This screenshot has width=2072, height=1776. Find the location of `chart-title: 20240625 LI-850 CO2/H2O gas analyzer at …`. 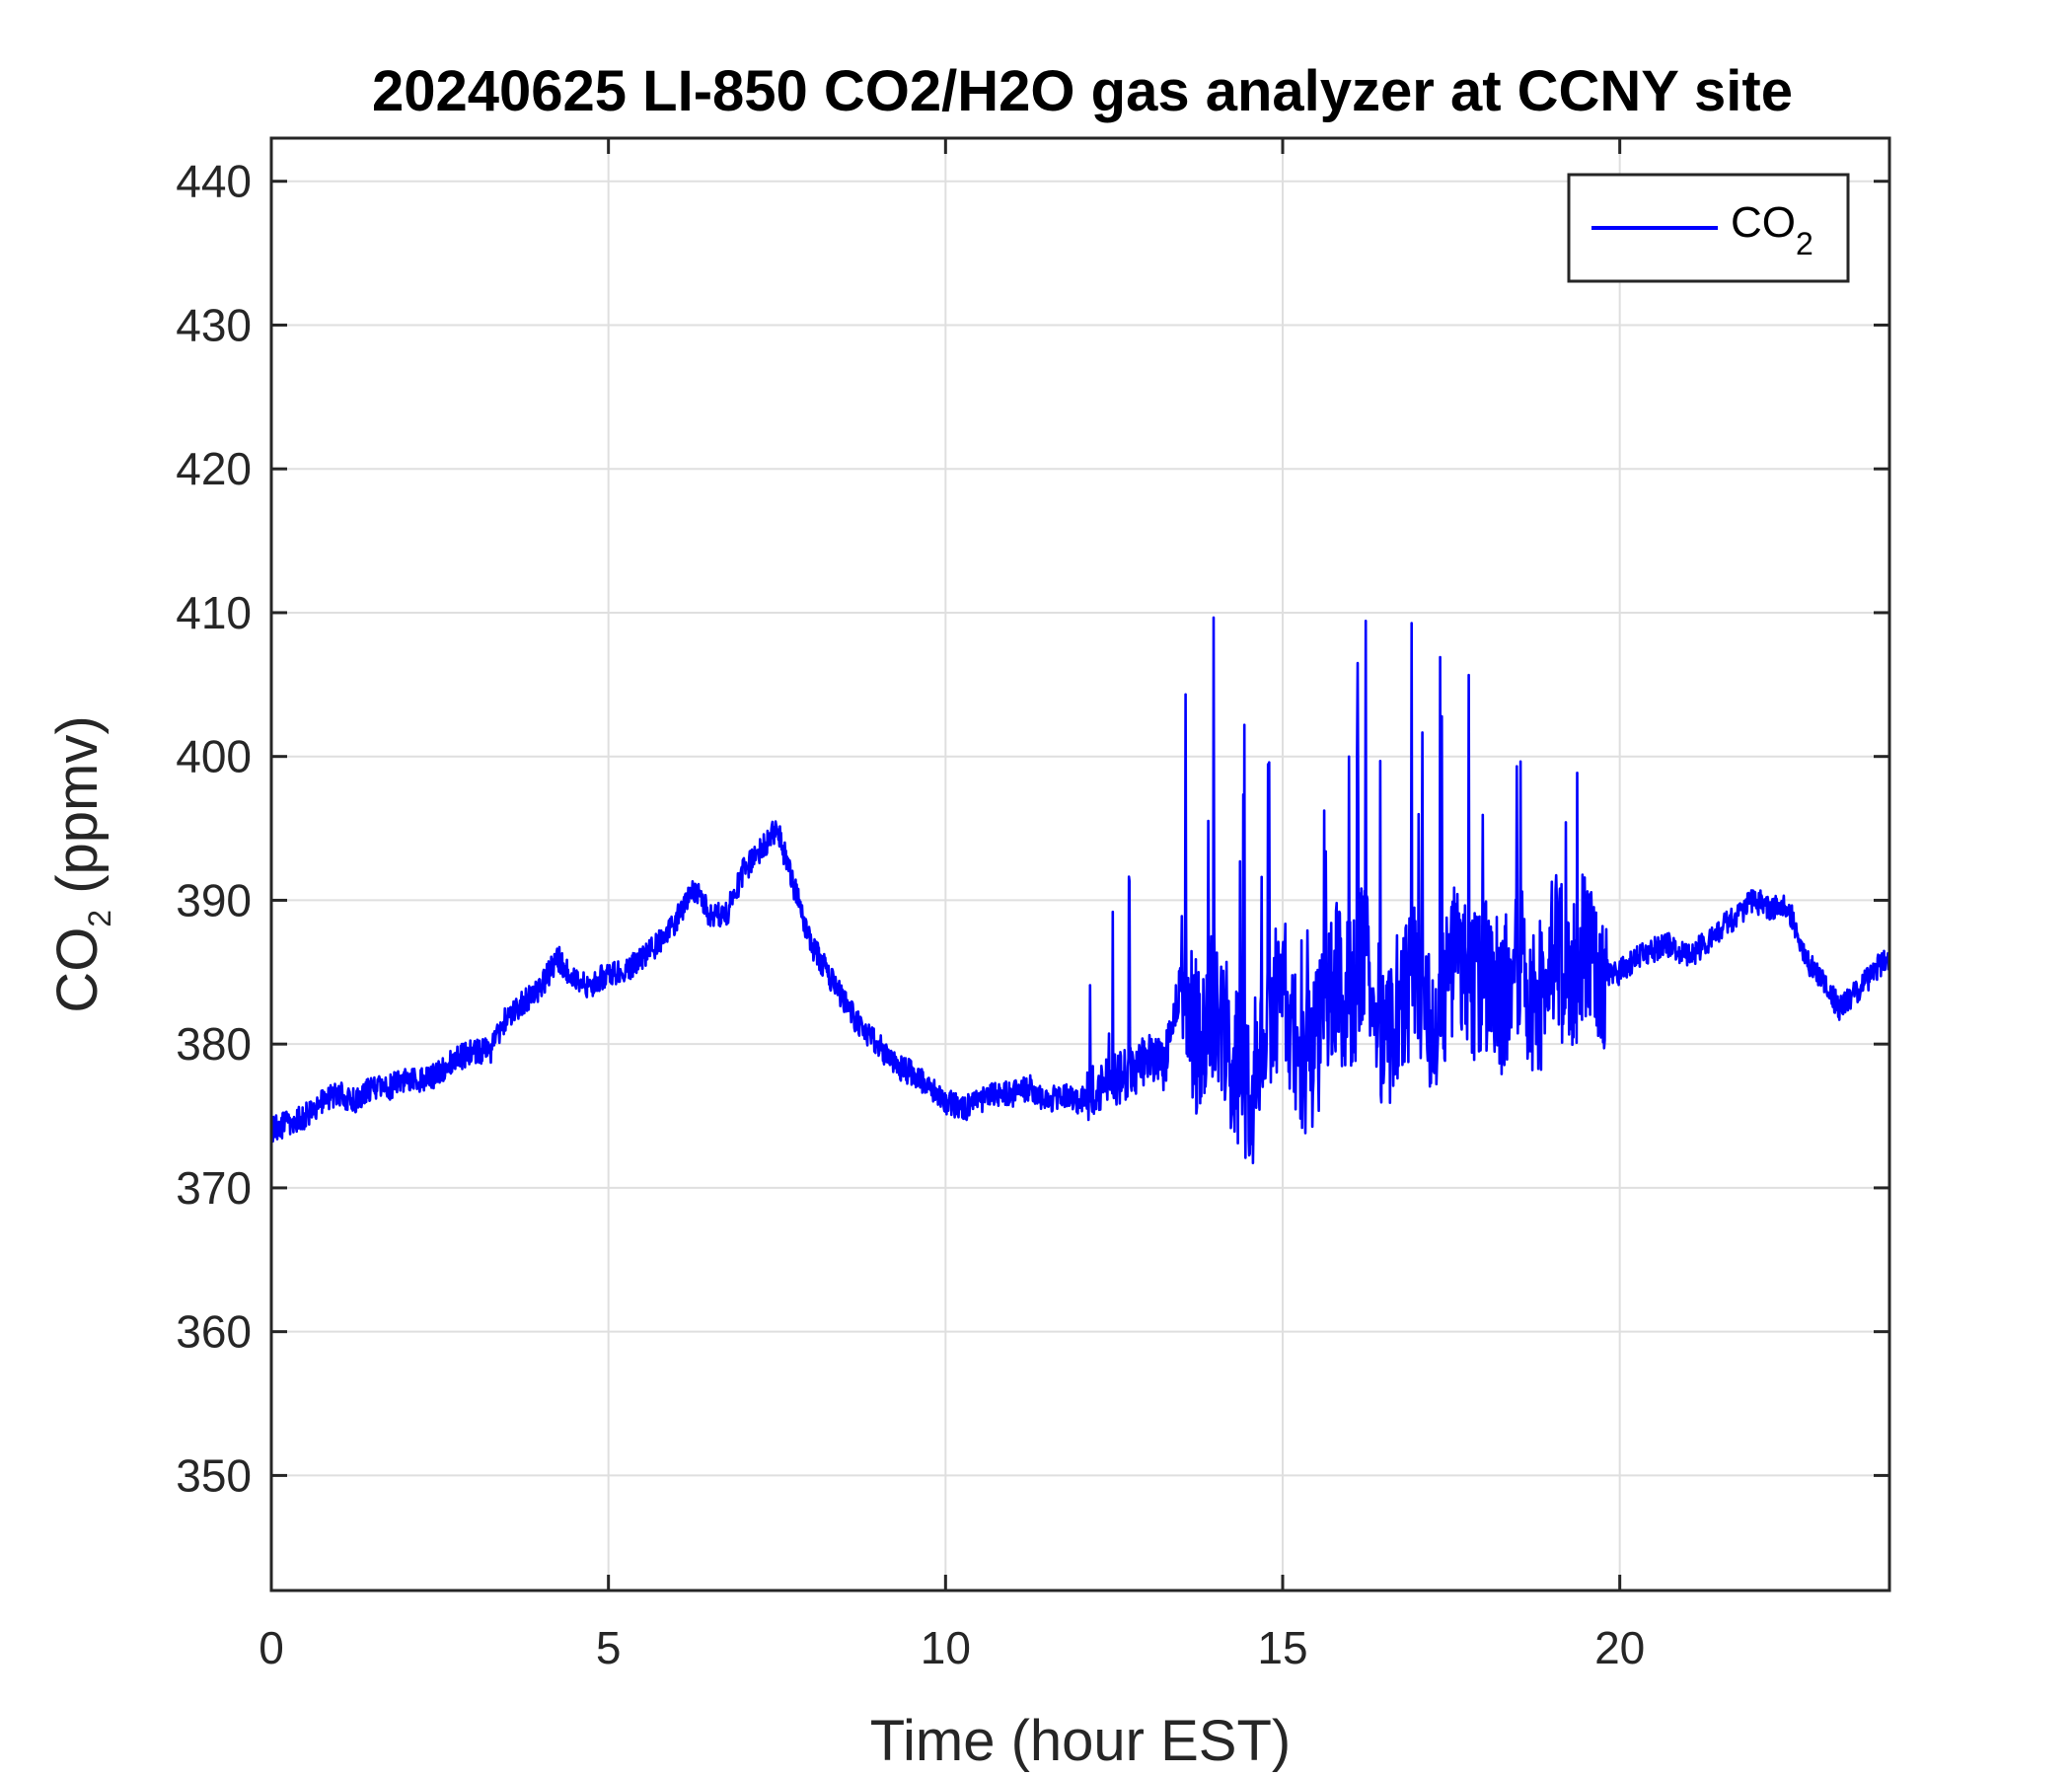

chart-title: 20240625 LI-850 CO2/H2O gas analyzer at … is located at coordinates (1083, 91).